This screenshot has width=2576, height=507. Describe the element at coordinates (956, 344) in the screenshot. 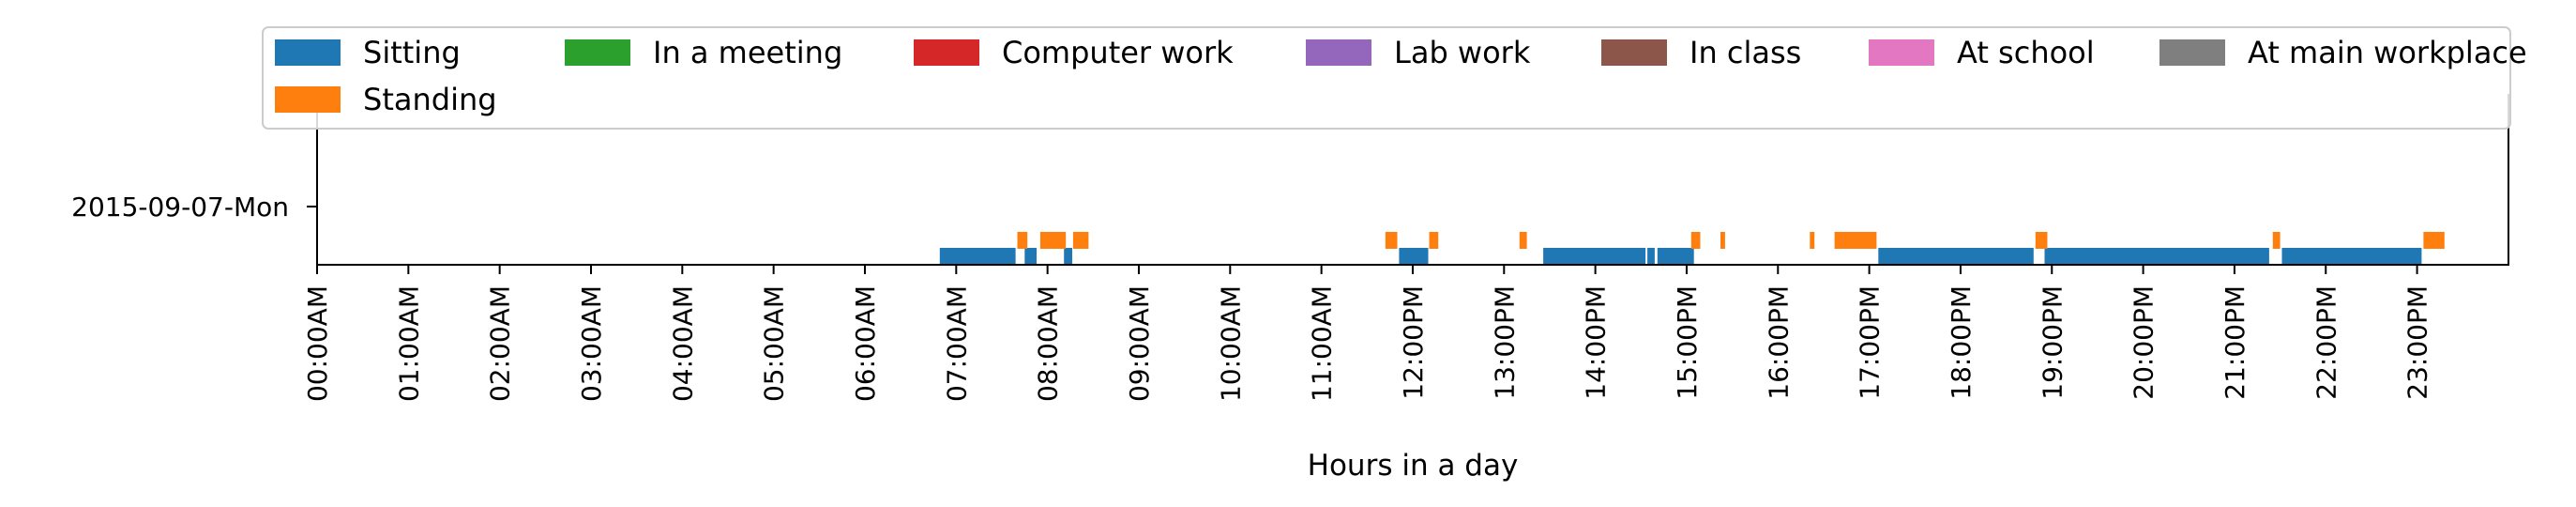

I see `x-tick-label-7: 07:00AM` at that location.